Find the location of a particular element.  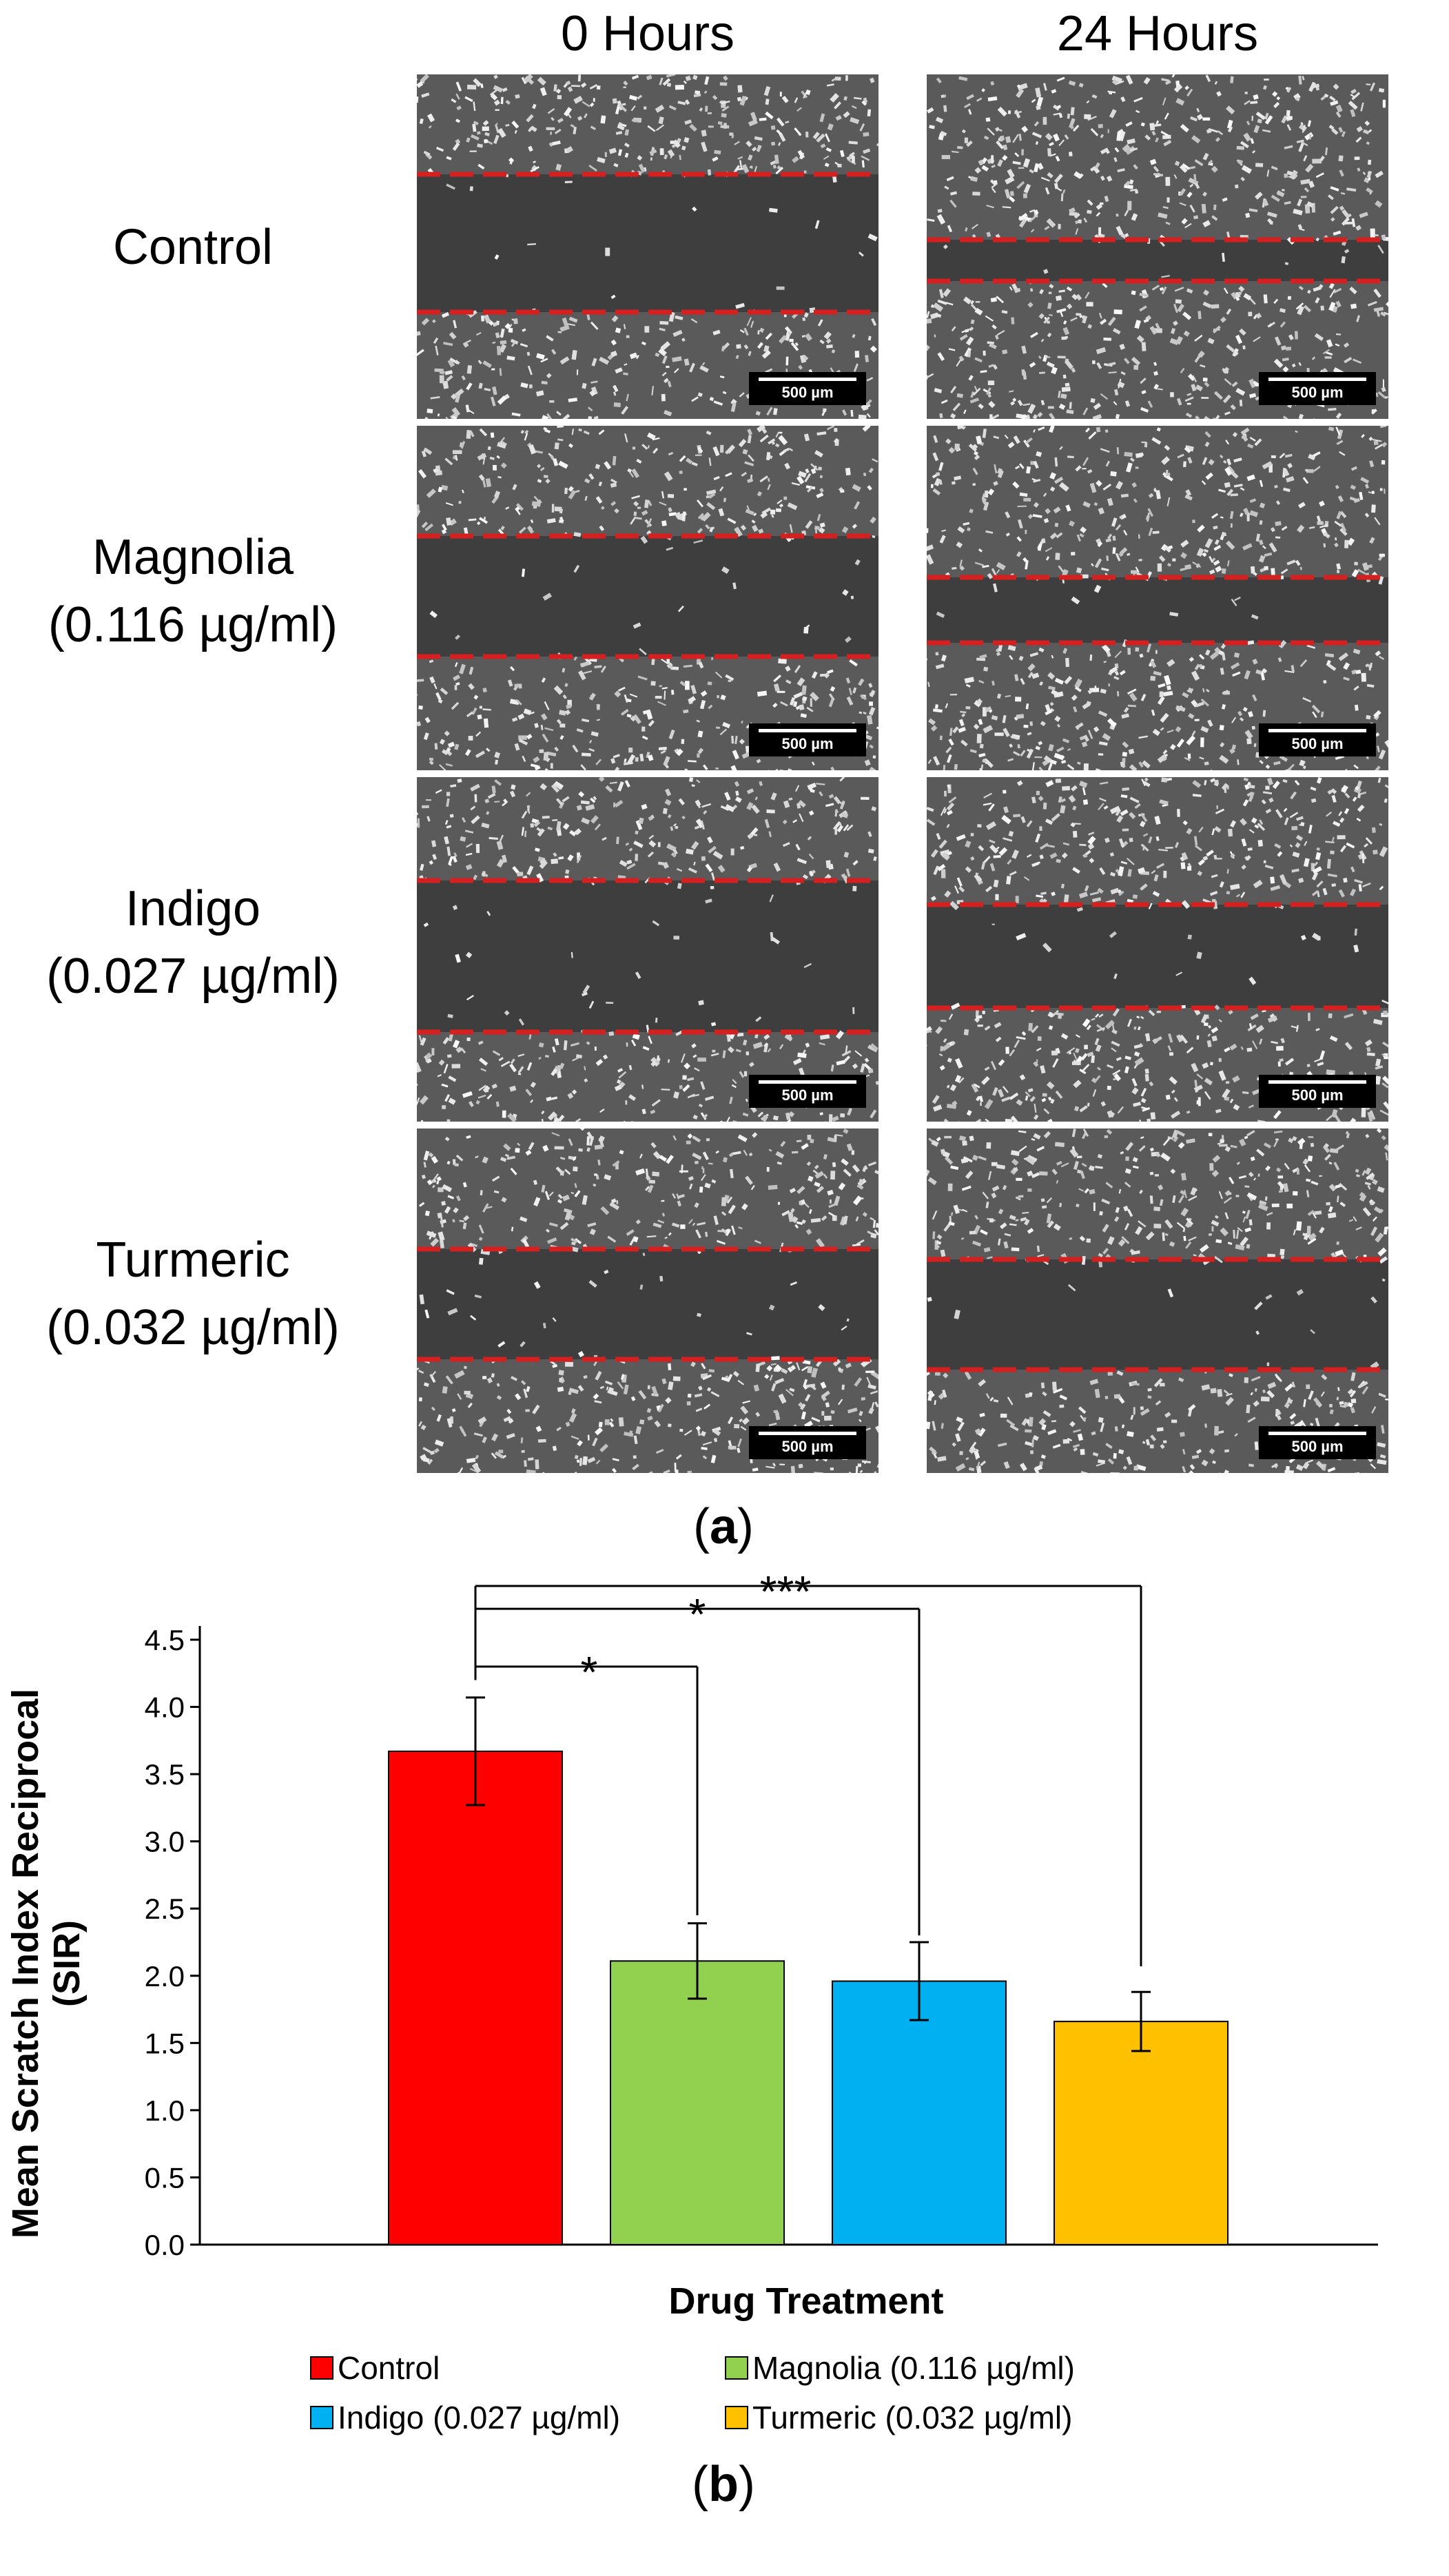

micrograph-turmeric-24h: 500 µm is located at coordinates (1157, 1301).